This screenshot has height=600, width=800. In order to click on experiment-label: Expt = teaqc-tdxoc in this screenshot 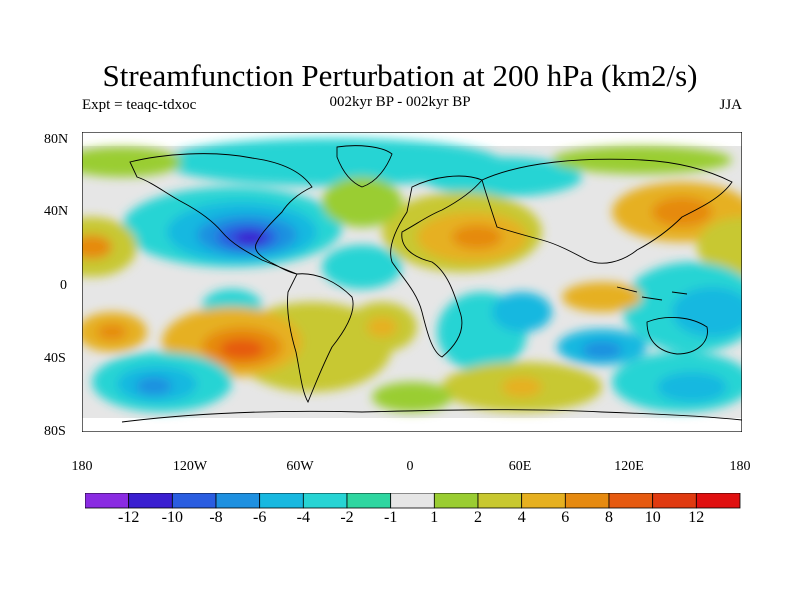, I will do `click(139, 105)`.